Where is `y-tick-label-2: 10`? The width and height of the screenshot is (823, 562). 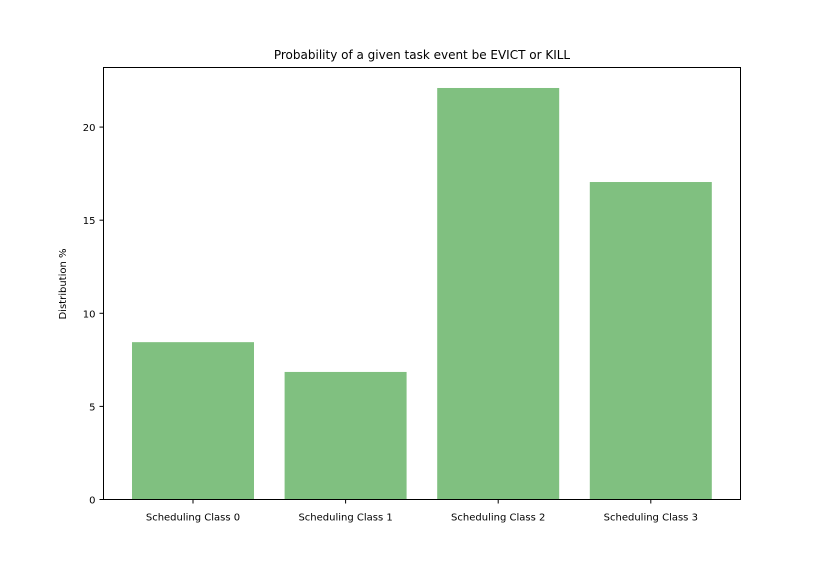
y-tick-label-2: 10 is located at coordinates (89, 314).